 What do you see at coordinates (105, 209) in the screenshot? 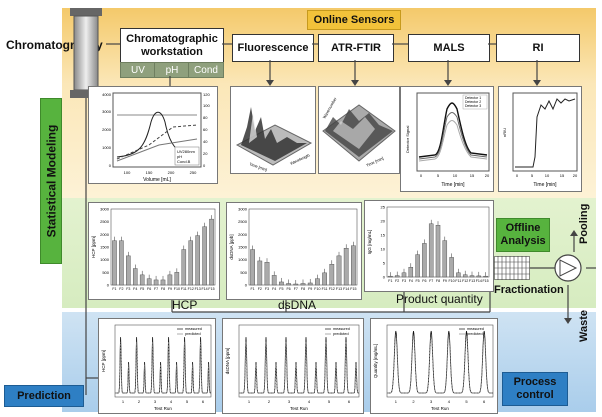
I see `y-tick-label: 3000` at bounding box center [105, 209].